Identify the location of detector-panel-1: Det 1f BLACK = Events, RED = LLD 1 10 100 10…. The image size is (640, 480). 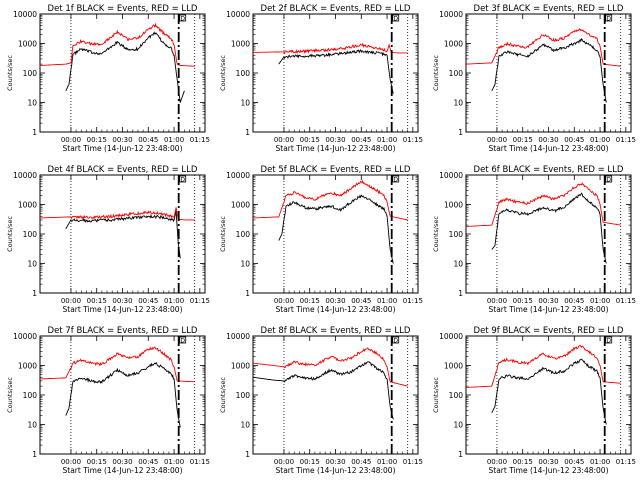
(108, 78).